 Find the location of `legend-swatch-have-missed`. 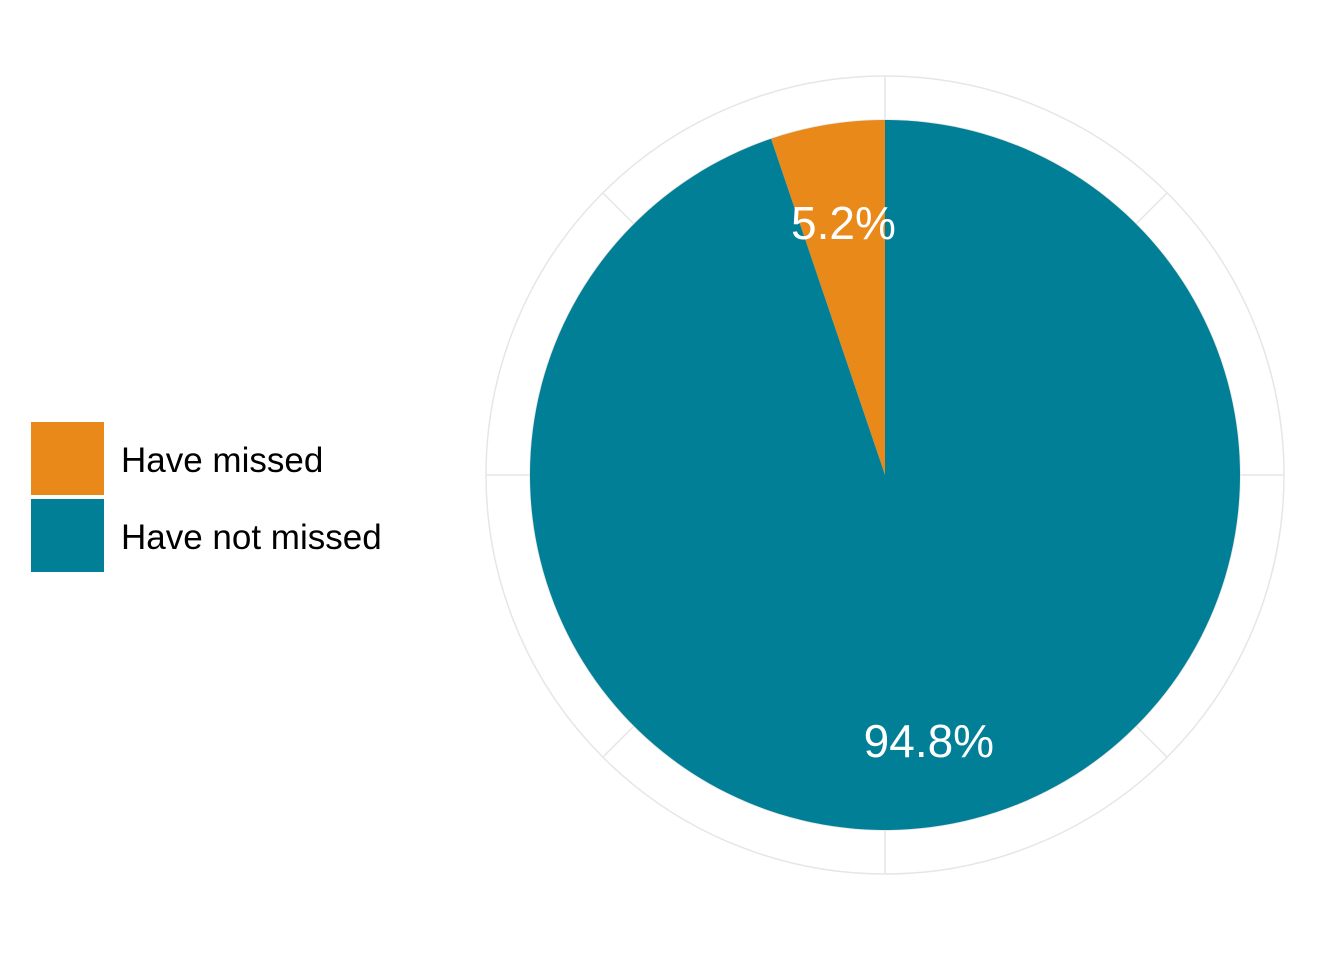

legend-swatch-have-missed is located at coordinates (67, 458).